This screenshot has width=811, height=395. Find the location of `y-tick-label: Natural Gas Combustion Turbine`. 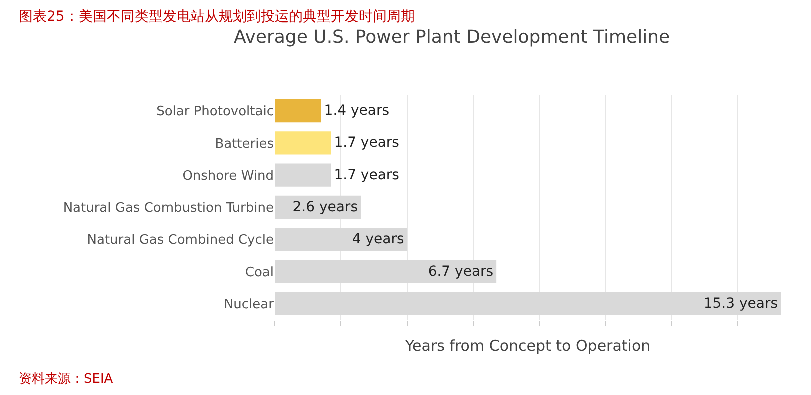

y-tick-label: Natural Gas Combustion Turbine is located at coordinates (168, 208).